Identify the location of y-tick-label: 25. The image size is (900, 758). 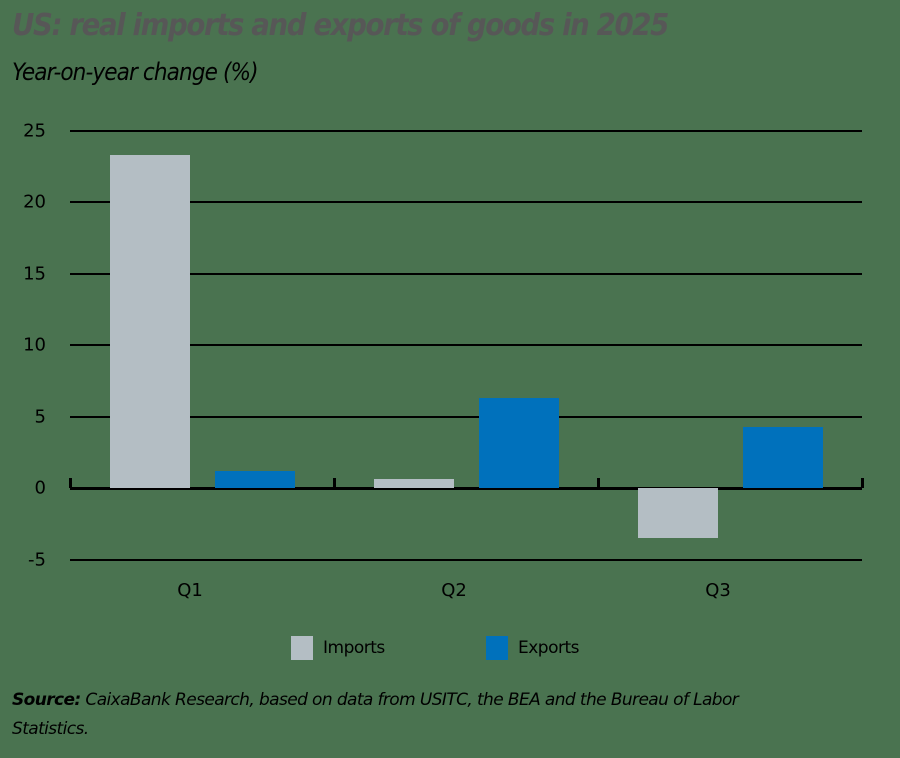
(34, 130).